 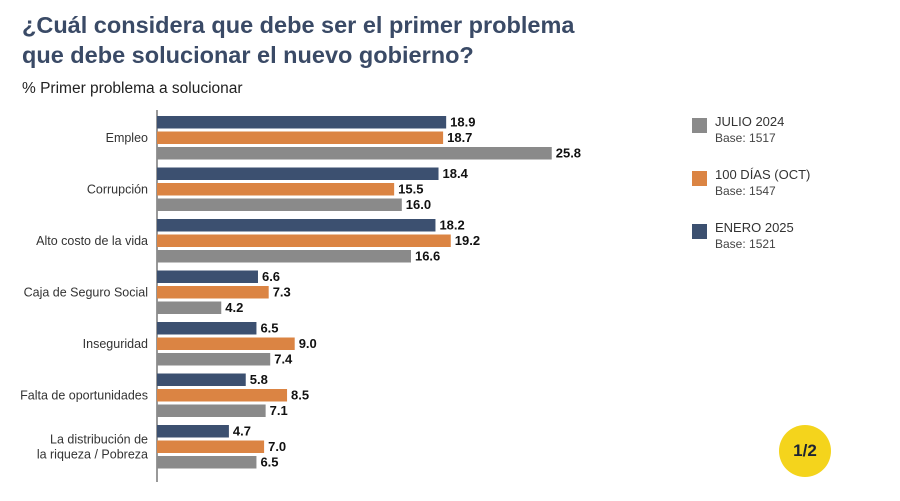 I want to click on value-label-alto-costo-de-la-vida-100-d-as-oct-: 19.2, so click(x=467, y=240).